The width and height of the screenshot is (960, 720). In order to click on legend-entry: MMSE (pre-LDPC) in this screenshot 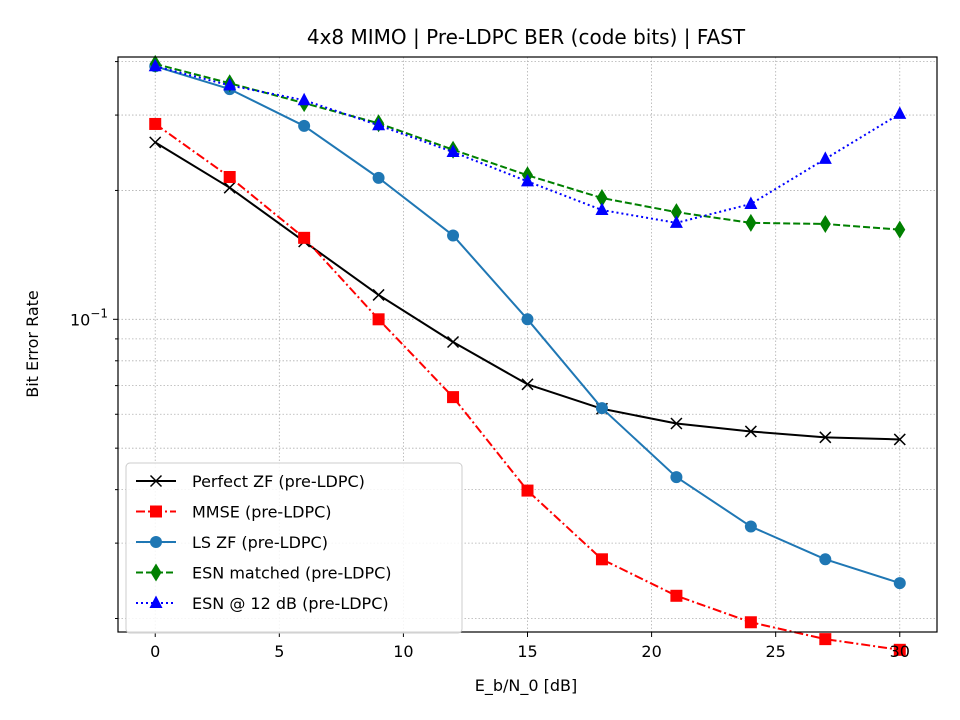, I will do `click(234, 512)`.